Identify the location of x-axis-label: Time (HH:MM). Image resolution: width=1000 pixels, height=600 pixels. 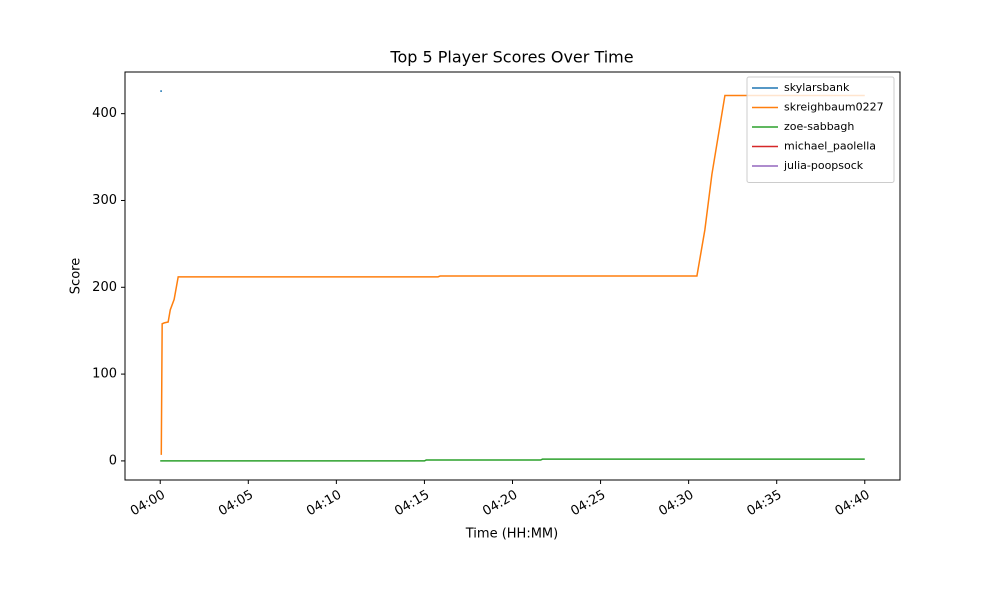
(511, 534).